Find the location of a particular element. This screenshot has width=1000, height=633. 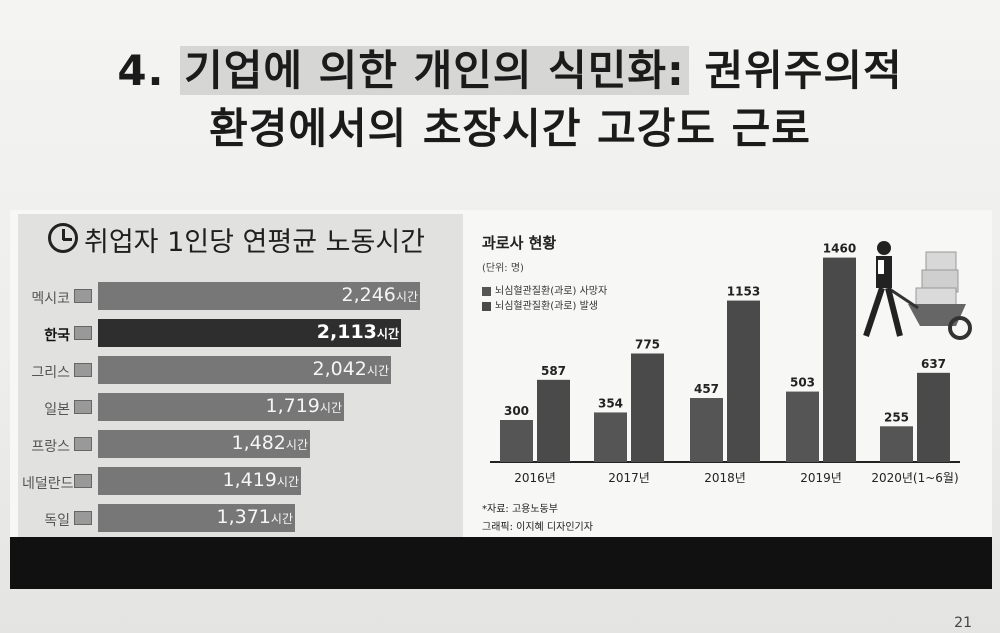

country-label: 네덜란드 is located at coordinates (48, 484).